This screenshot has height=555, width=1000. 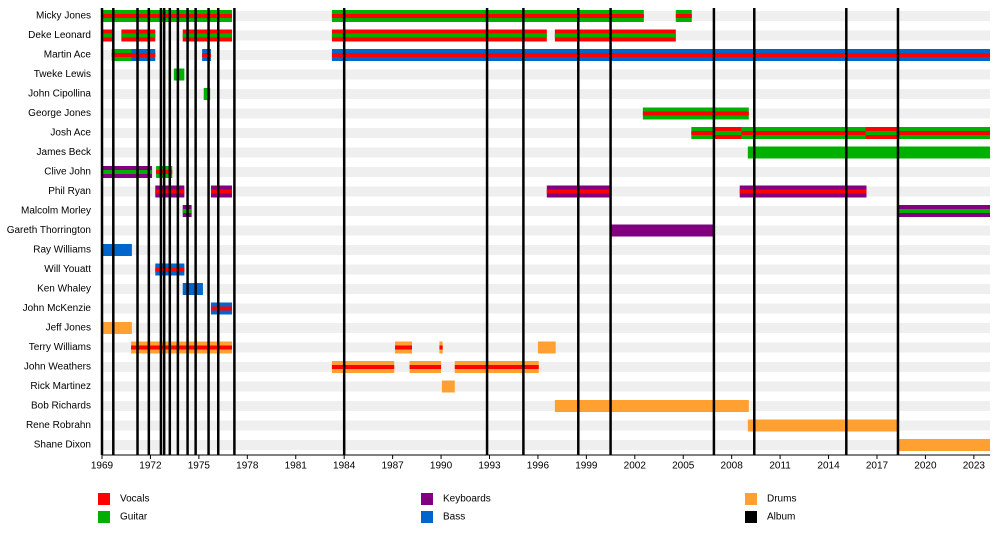 I want to click on x-tick-label: 2002, so click(x=635, y=466).